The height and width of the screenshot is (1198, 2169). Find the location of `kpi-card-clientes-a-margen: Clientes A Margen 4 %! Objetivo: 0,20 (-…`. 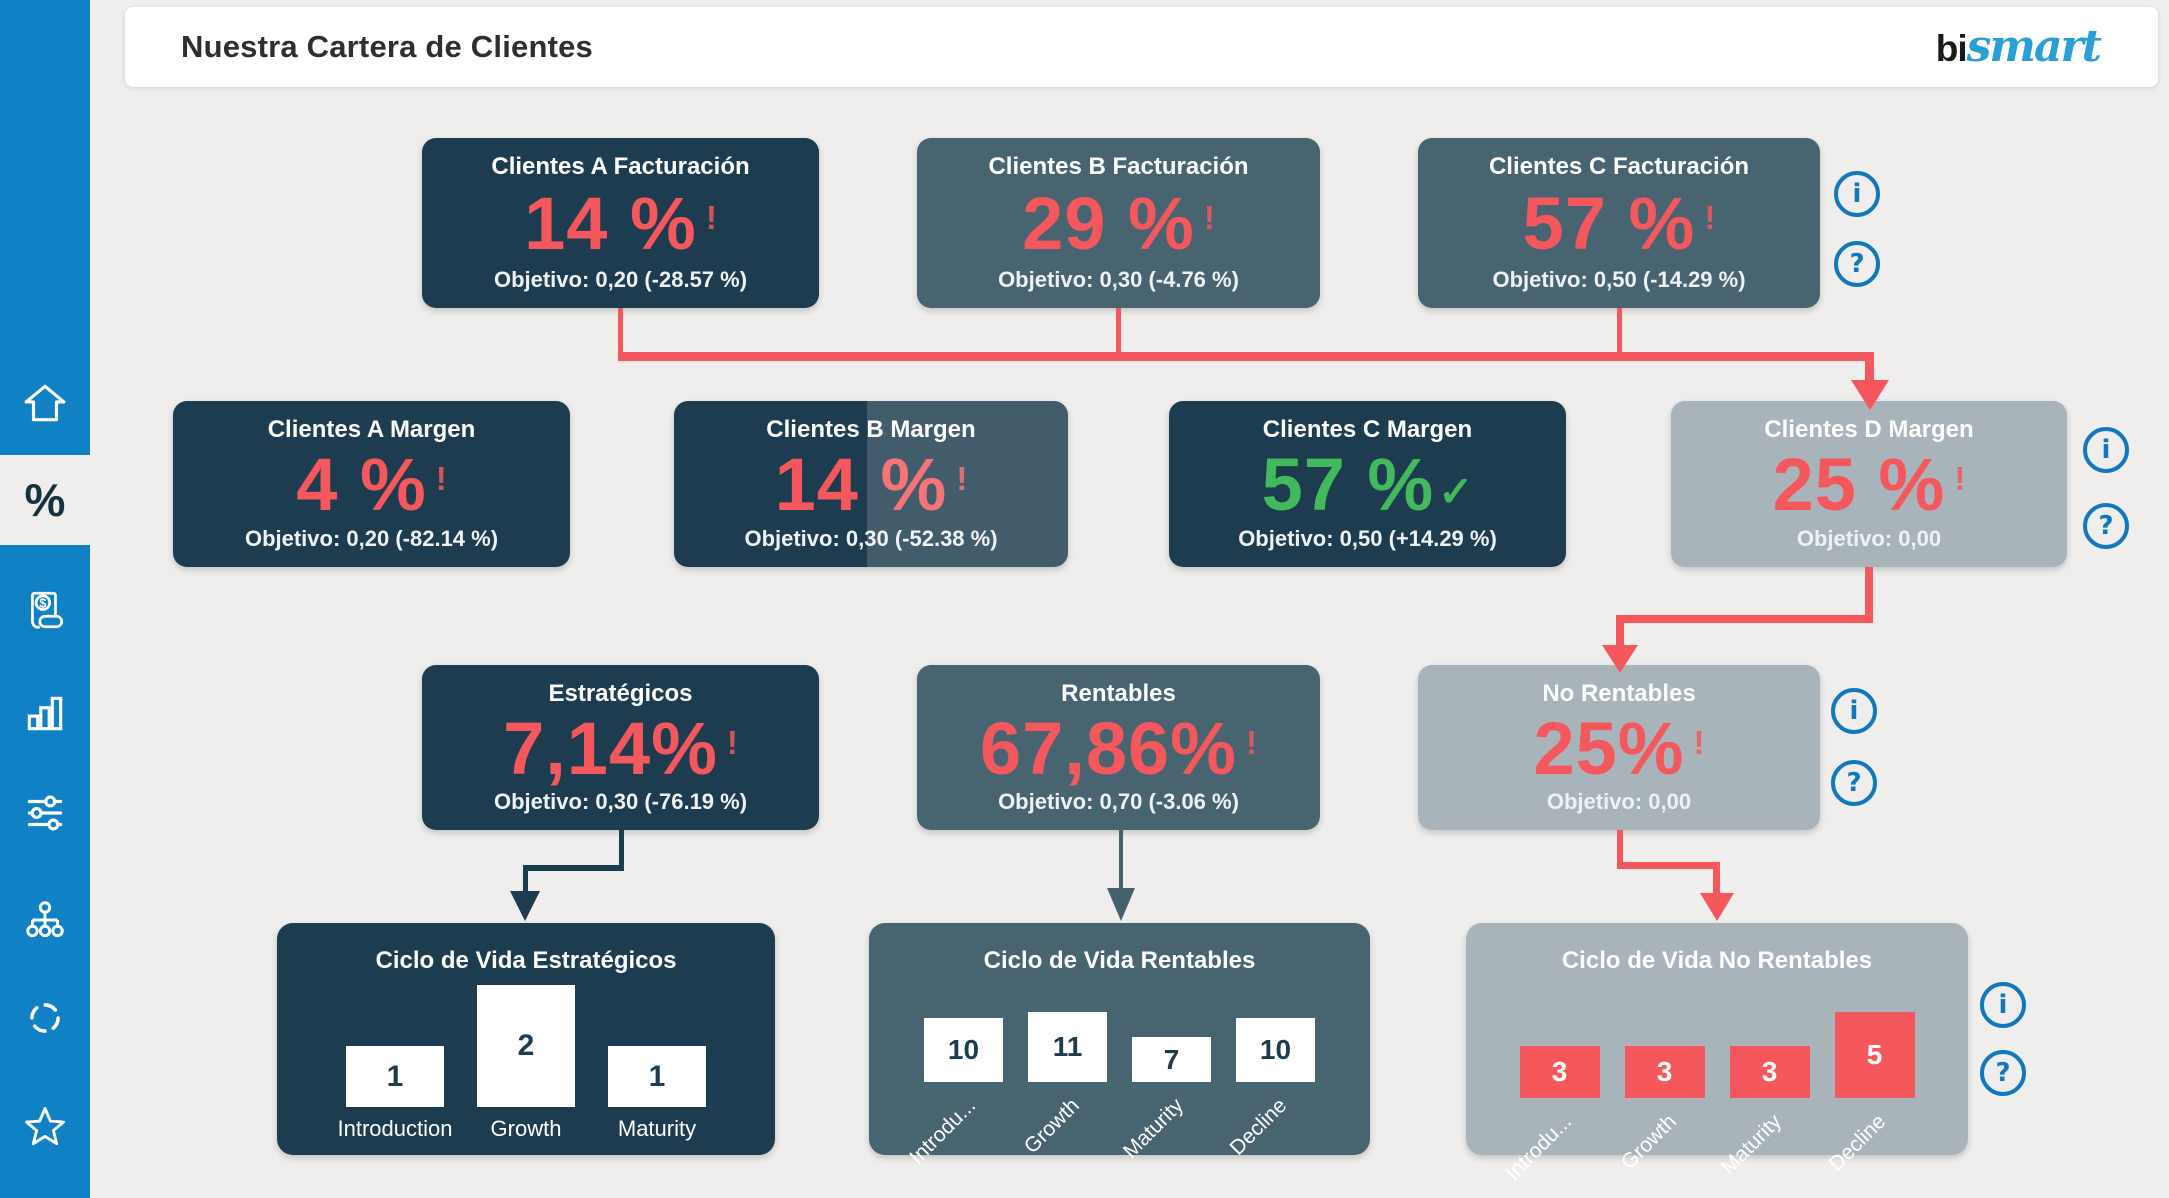

kpi-card-clientes-a-margen: Clientes A Margen 4 %! Objetivo: 0,20 (-… is located at coordinates (371, 484).